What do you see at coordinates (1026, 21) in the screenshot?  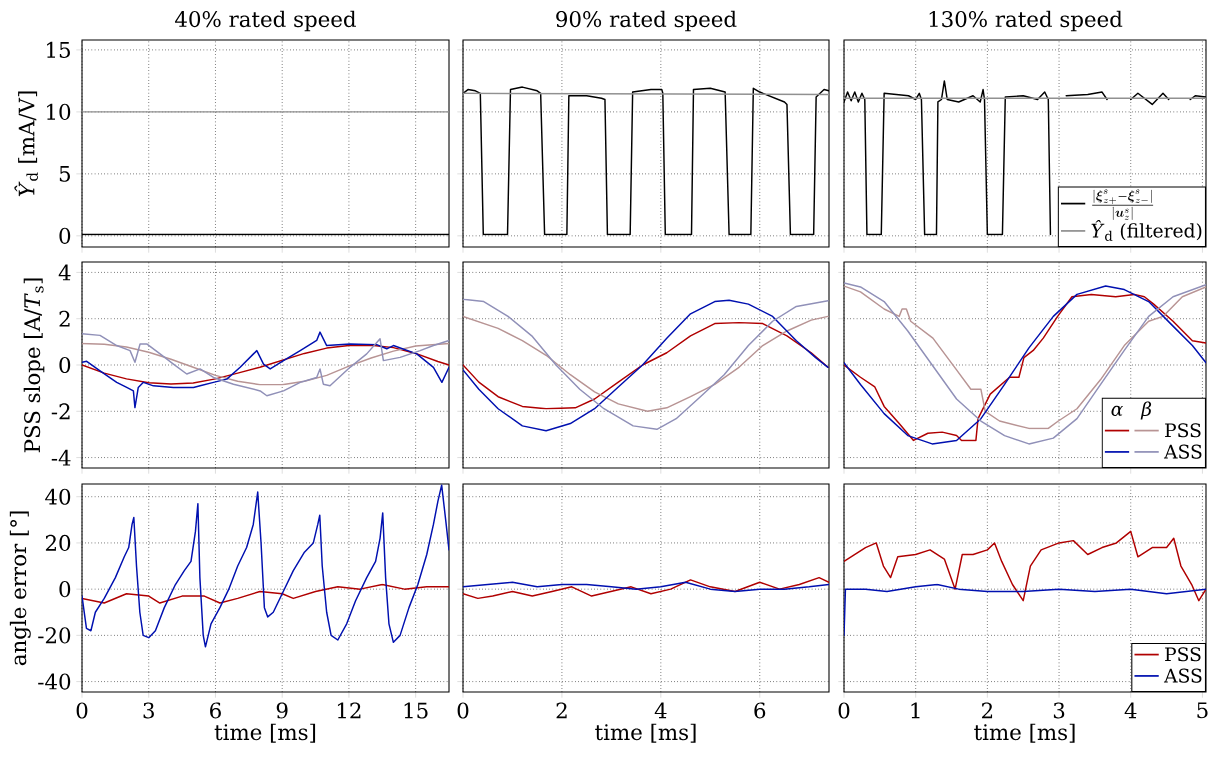 I see `chart-title: 130% rated speed` at bounding box center [1026, 21].